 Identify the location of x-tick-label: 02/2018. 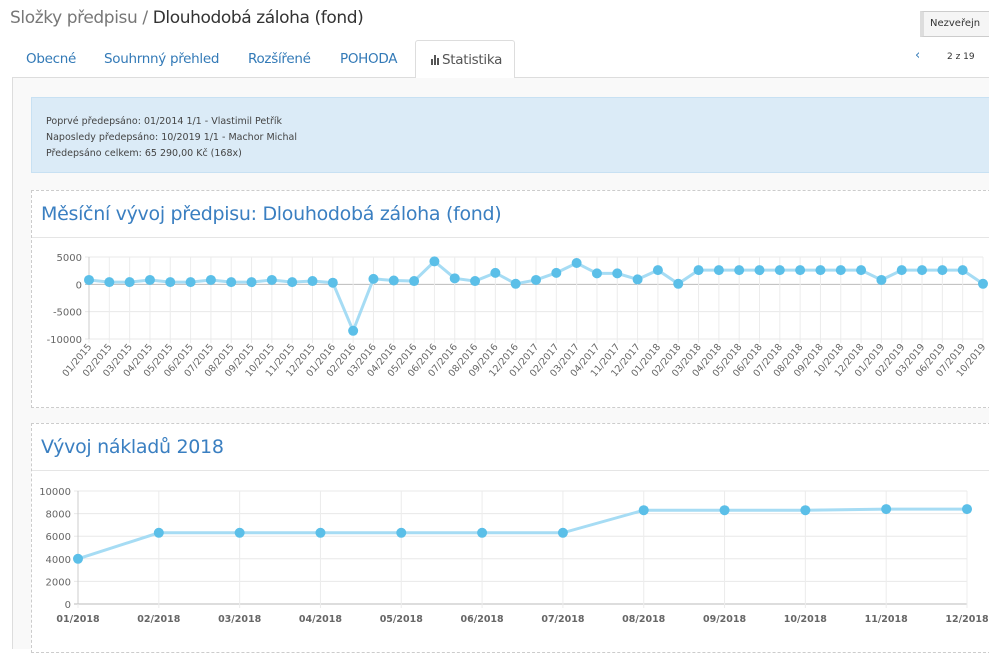
(159, 619).